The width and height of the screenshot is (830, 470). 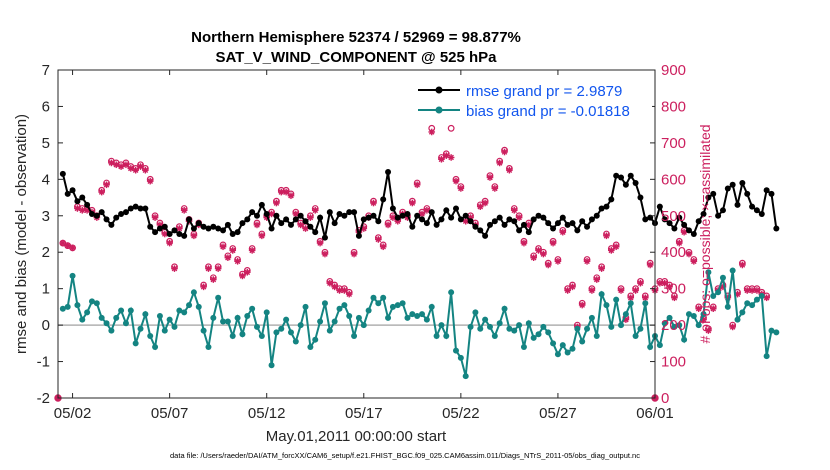 What do you see at coordinates (451, 128) in the screenshot?
I see `obs-possible-marker` at bounding box center [451, 128].